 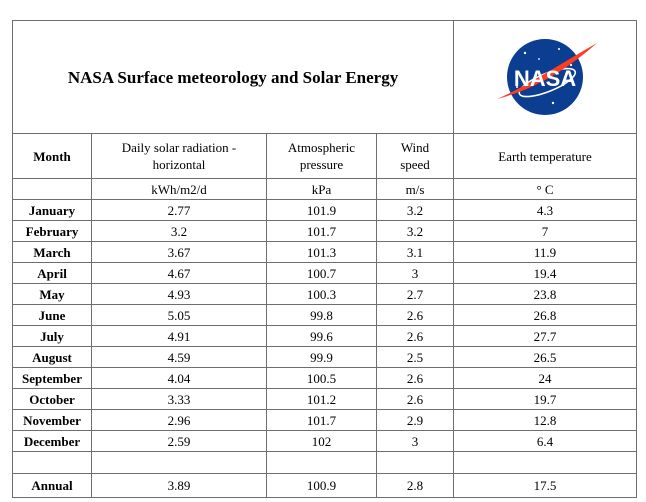 What do you see at coordinates (545, 273) in the screenshot?
I see `temperature-cell: 19.4` at bounding box center [545, 273].